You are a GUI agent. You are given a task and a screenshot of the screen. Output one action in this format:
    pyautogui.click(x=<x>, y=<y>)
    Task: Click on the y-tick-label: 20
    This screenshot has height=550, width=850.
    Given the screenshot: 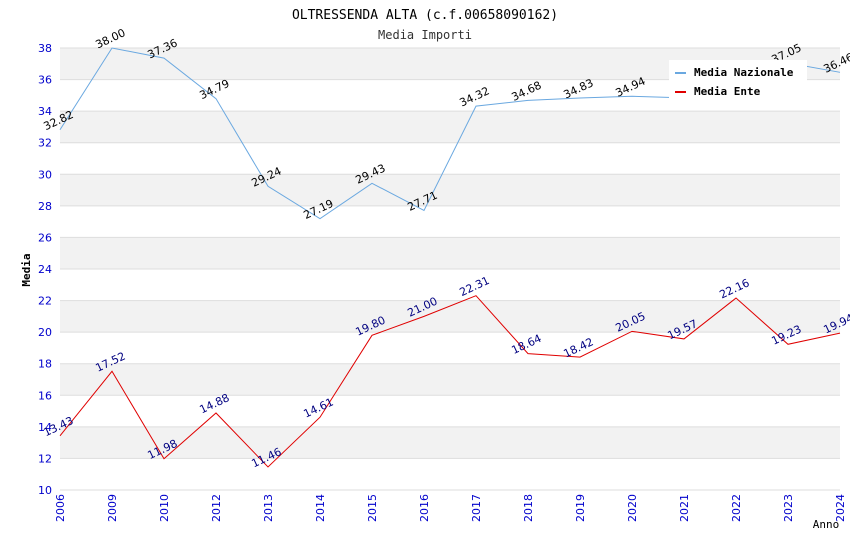 What is the action you would take?
    pyautogui.click(x=45, y=332)
    